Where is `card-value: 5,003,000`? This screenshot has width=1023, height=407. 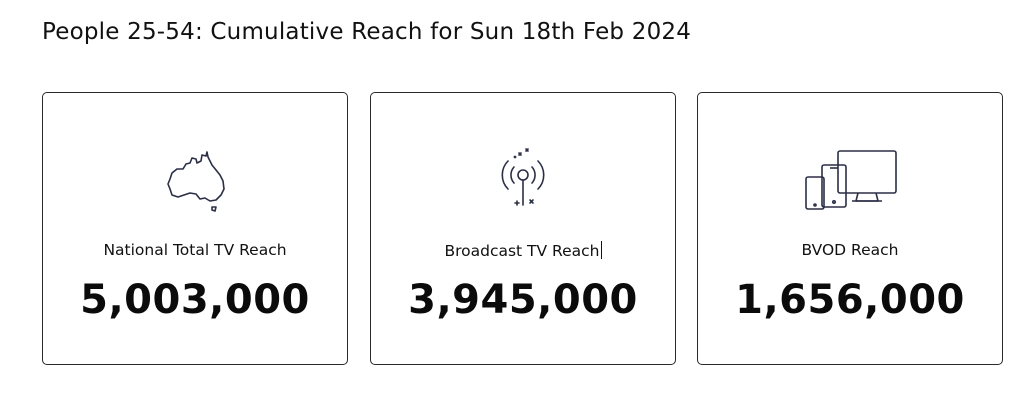 card-value: 5,003,000 is located at coordinates (195, 300).